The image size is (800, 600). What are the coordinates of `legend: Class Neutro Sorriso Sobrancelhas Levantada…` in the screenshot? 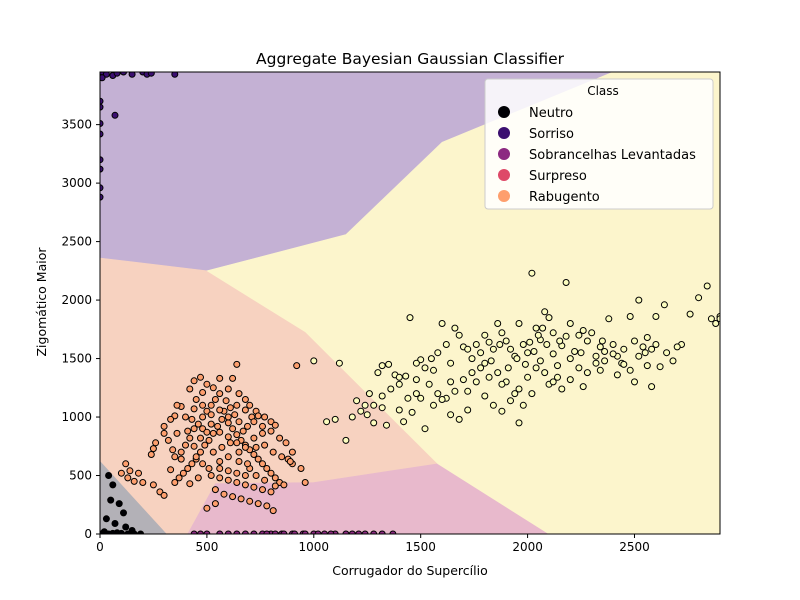 It's located at (599, 144).